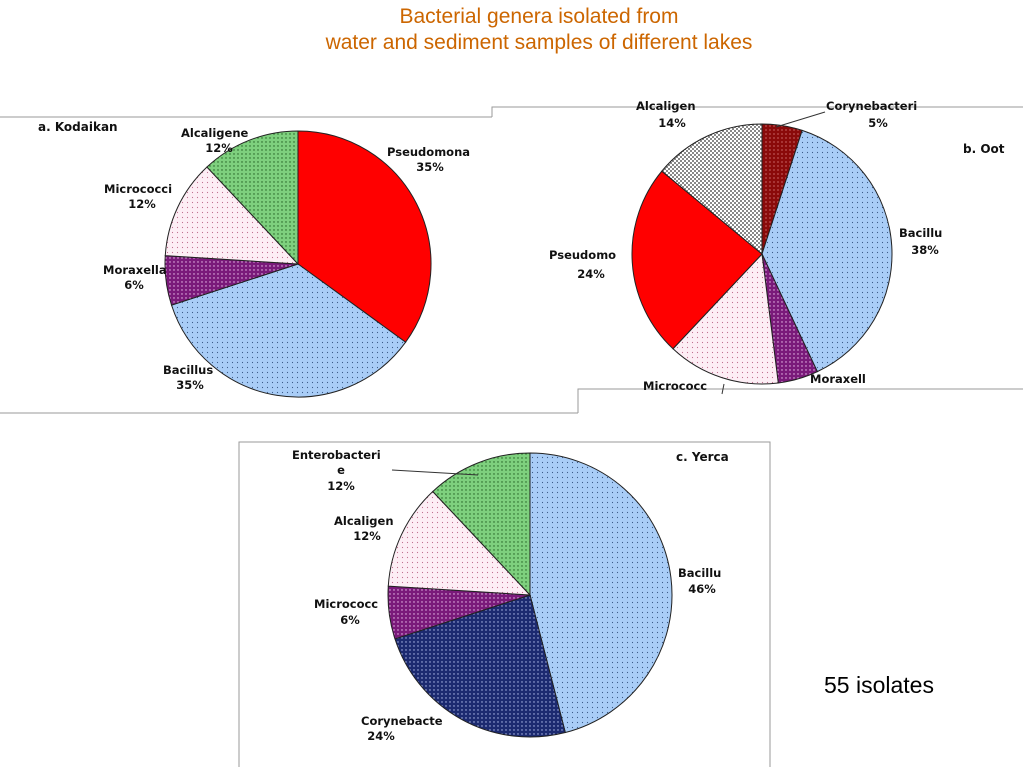 This screenshot has width=1023, height=767. What do you see at coordinates (984, 149) in the screenshot?
I see `chart-title-oot: b. Oot` at bounding box center [984, 149].